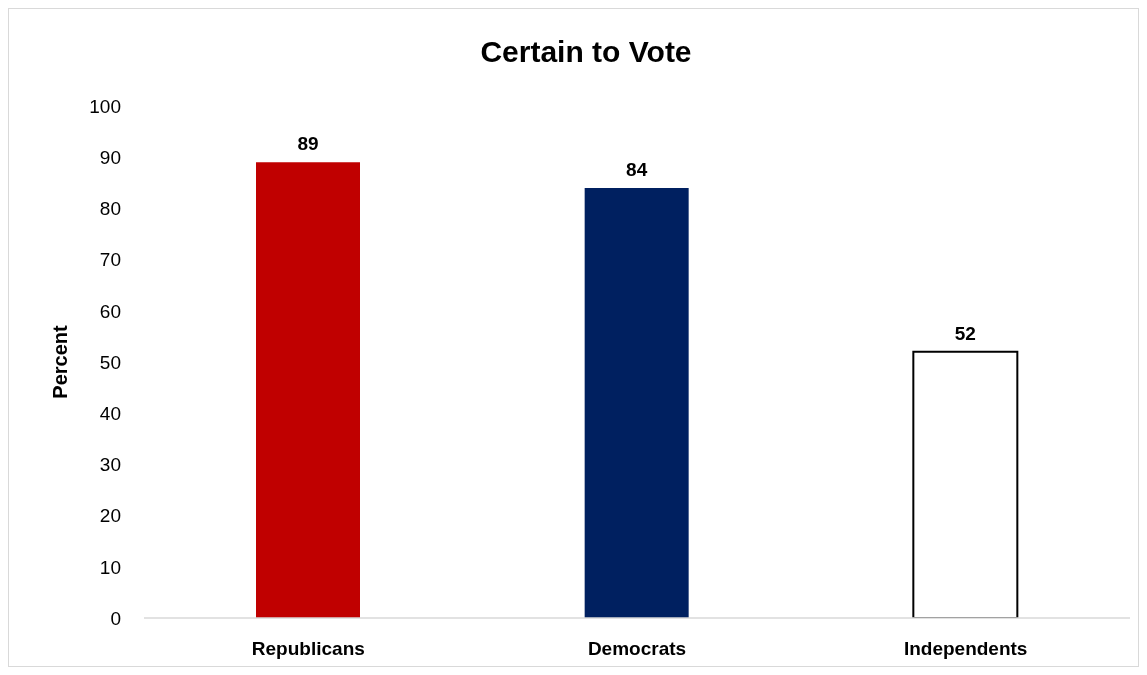 This screenshot has width=1147, height=675. I want to click on x-tick-label: Independents, so click(965, 649).